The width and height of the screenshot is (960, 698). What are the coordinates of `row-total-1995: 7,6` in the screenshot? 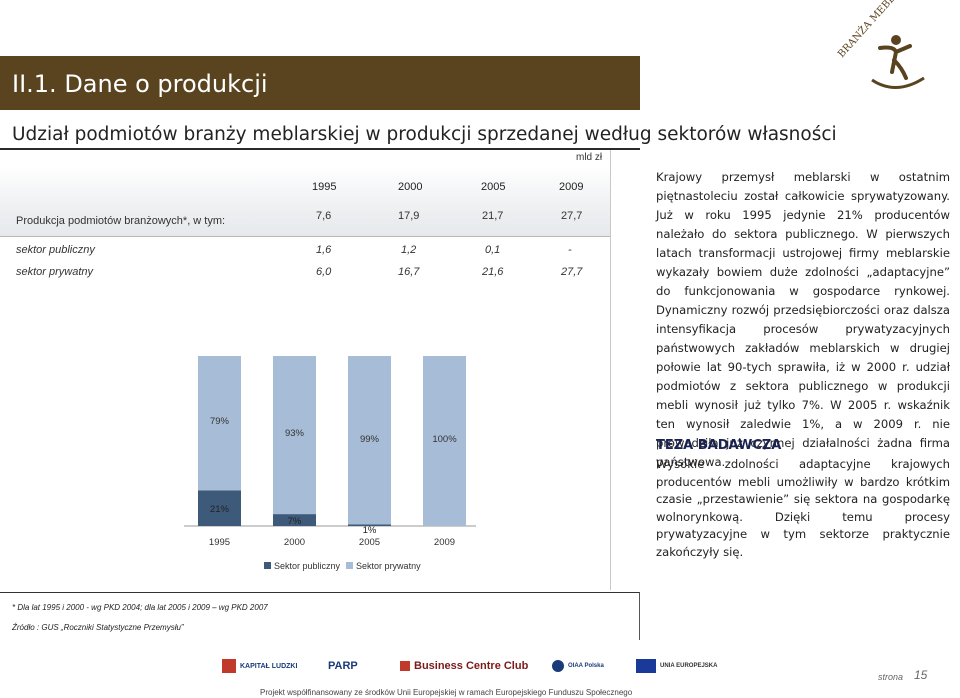 It's located at (324, 216).